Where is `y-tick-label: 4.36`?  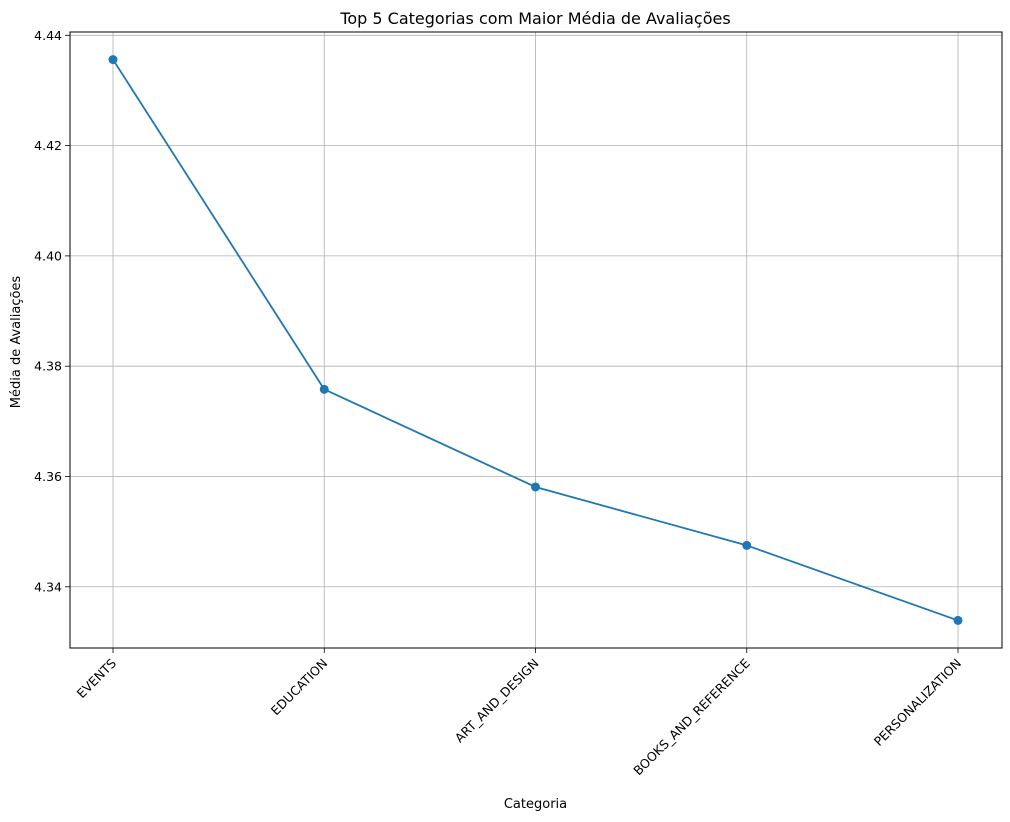
y-tick-label: 4.36 is located at coordinates (48, 476).